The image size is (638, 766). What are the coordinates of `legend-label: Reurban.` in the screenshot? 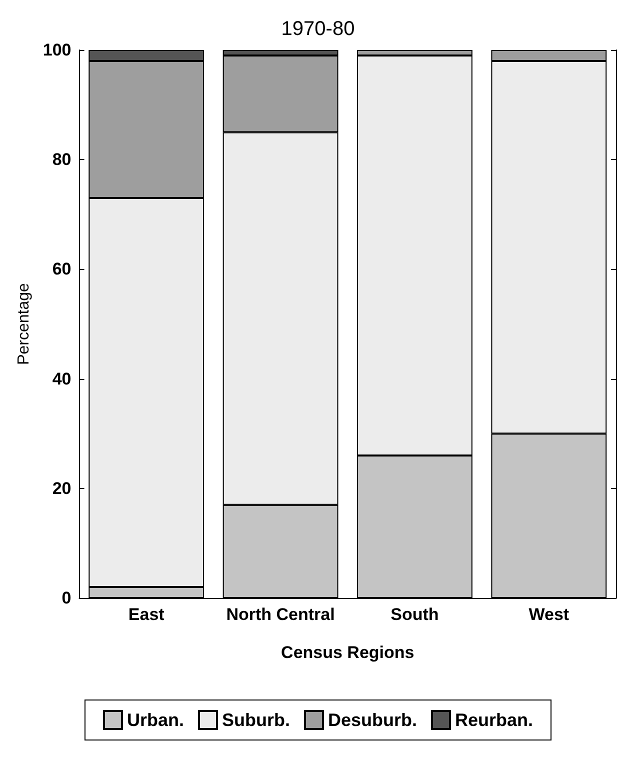 It's located at (494, 720).